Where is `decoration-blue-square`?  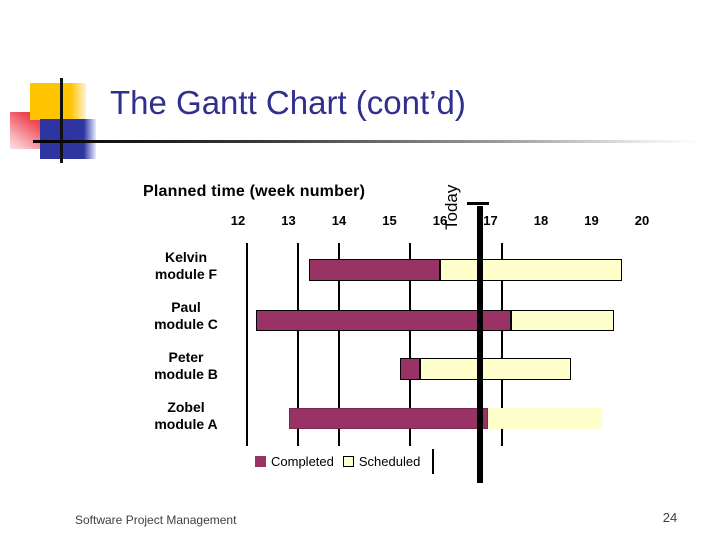
decoration-blue-square is located at coordinates (68, 139).